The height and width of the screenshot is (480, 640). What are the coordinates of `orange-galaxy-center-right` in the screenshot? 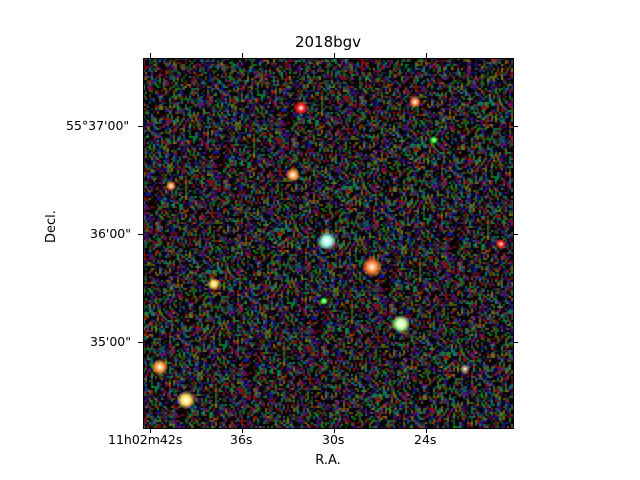 It's located at (372, 267).